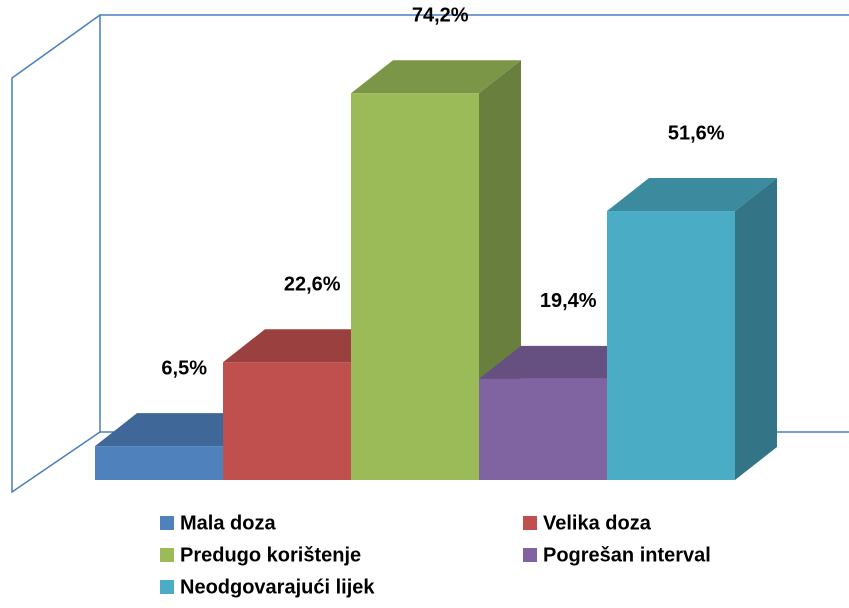 The height and width of the screenshot is (608, 849). What do you see at coordinates (756, 329) in the screenshot?
I see `bar-side` at bounding box center [756, 329].